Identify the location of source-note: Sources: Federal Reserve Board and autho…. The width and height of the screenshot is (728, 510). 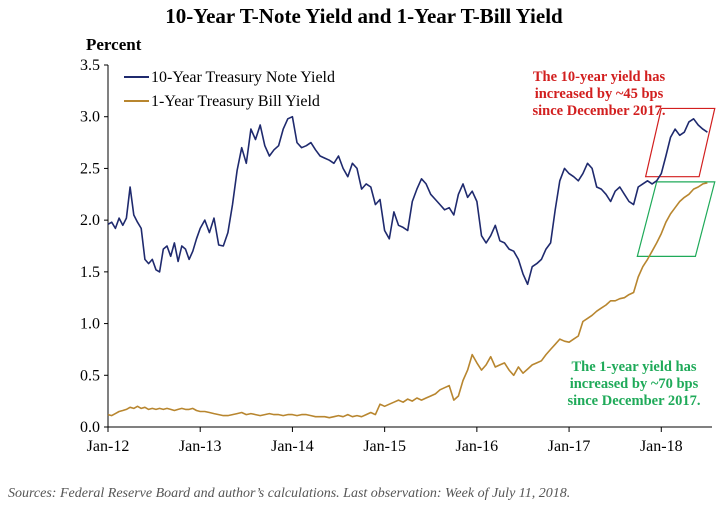
(289, 493).